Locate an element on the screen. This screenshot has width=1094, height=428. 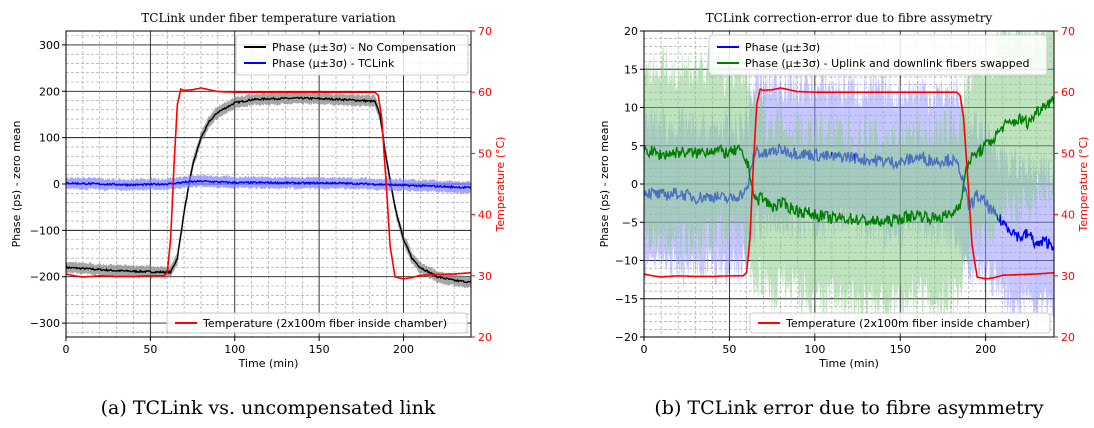
y-tick-label: −20 is located at coordinates (626, 337).